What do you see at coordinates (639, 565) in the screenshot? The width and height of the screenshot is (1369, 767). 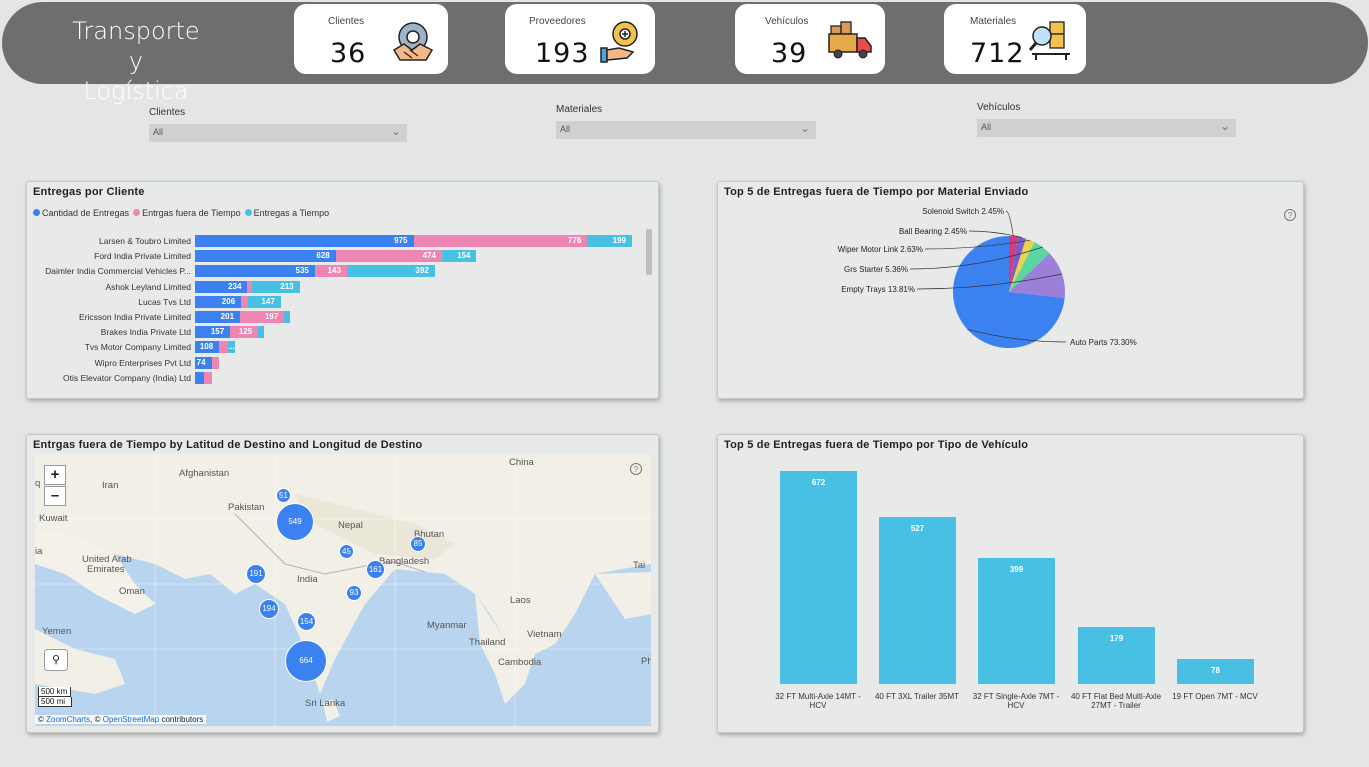 I see `country-label: Tai` at bounding box center [639, 565].